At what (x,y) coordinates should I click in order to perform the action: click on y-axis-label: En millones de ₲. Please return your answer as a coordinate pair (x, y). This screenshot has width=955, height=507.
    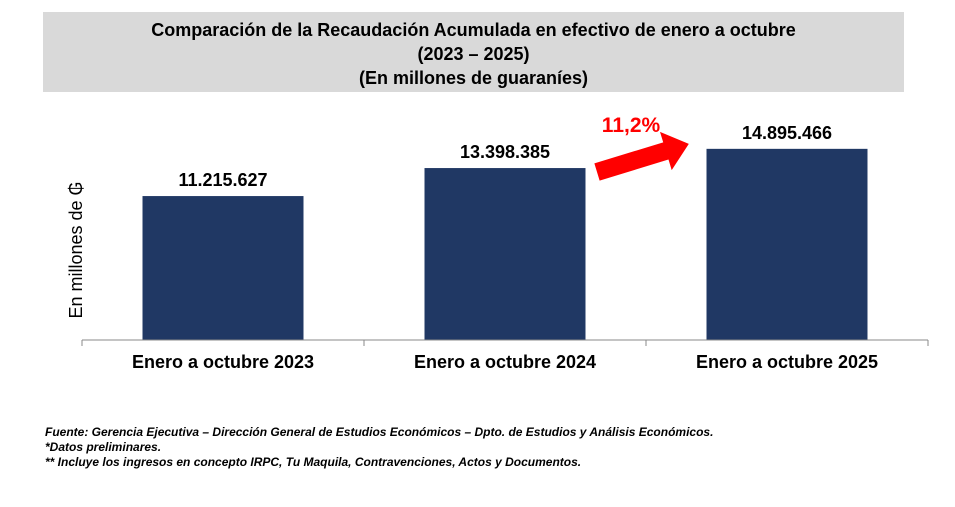
    Looking at the image, I should click on (76, 249).